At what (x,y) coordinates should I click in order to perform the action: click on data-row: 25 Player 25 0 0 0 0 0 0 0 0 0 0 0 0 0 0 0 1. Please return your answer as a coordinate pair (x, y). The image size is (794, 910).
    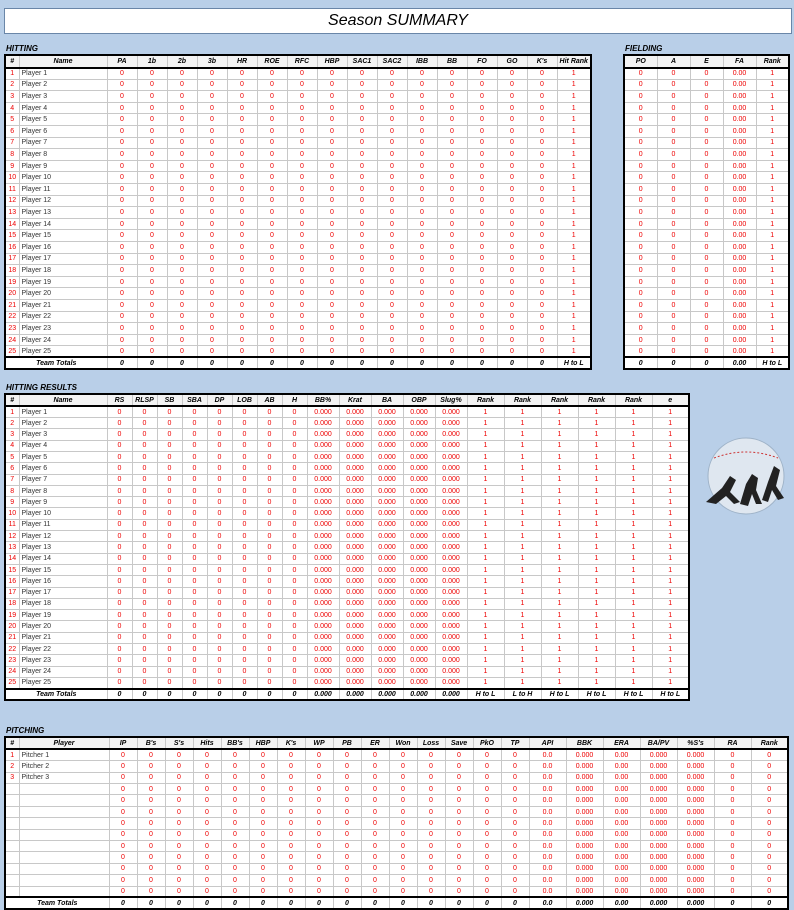
    Looking at the image, I should click on (298, 351).